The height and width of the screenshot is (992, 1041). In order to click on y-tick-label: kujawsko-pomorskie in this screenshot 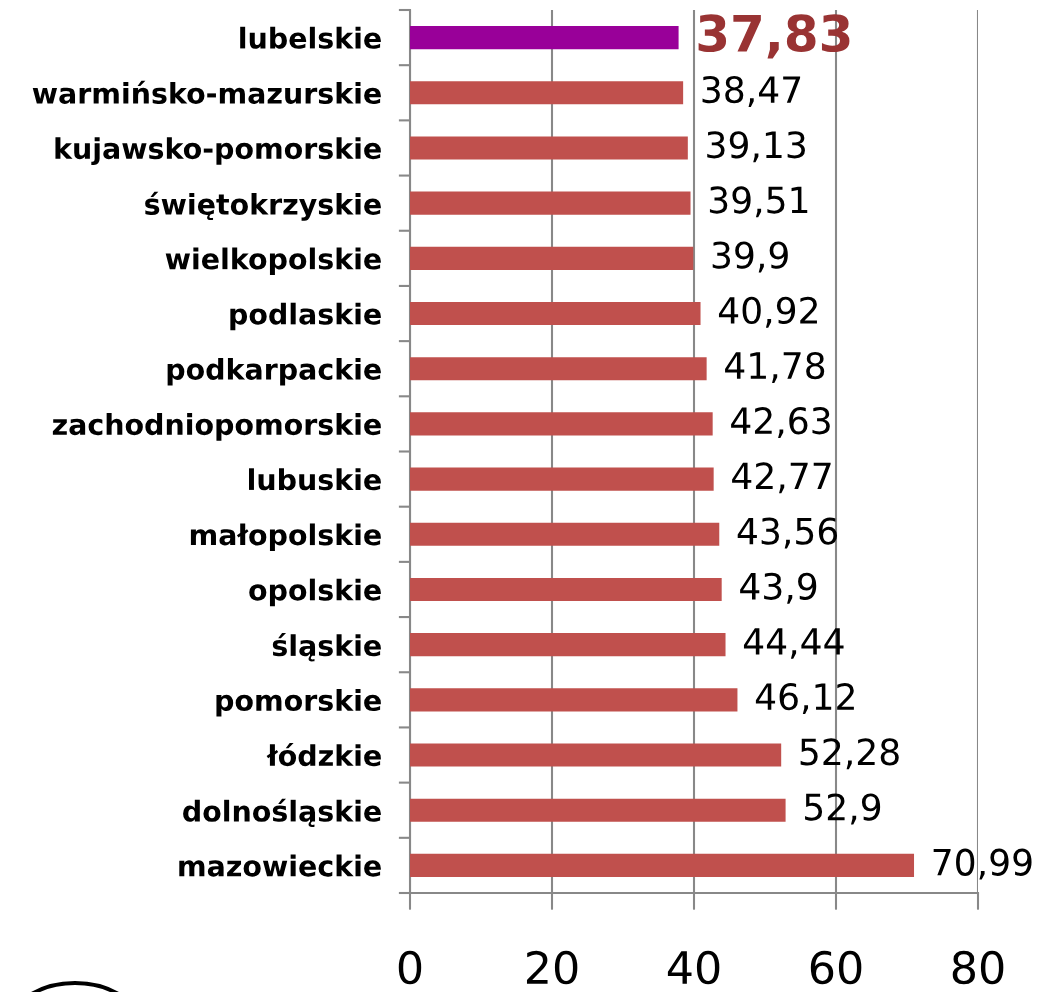, I will do `click(218, 151)`.